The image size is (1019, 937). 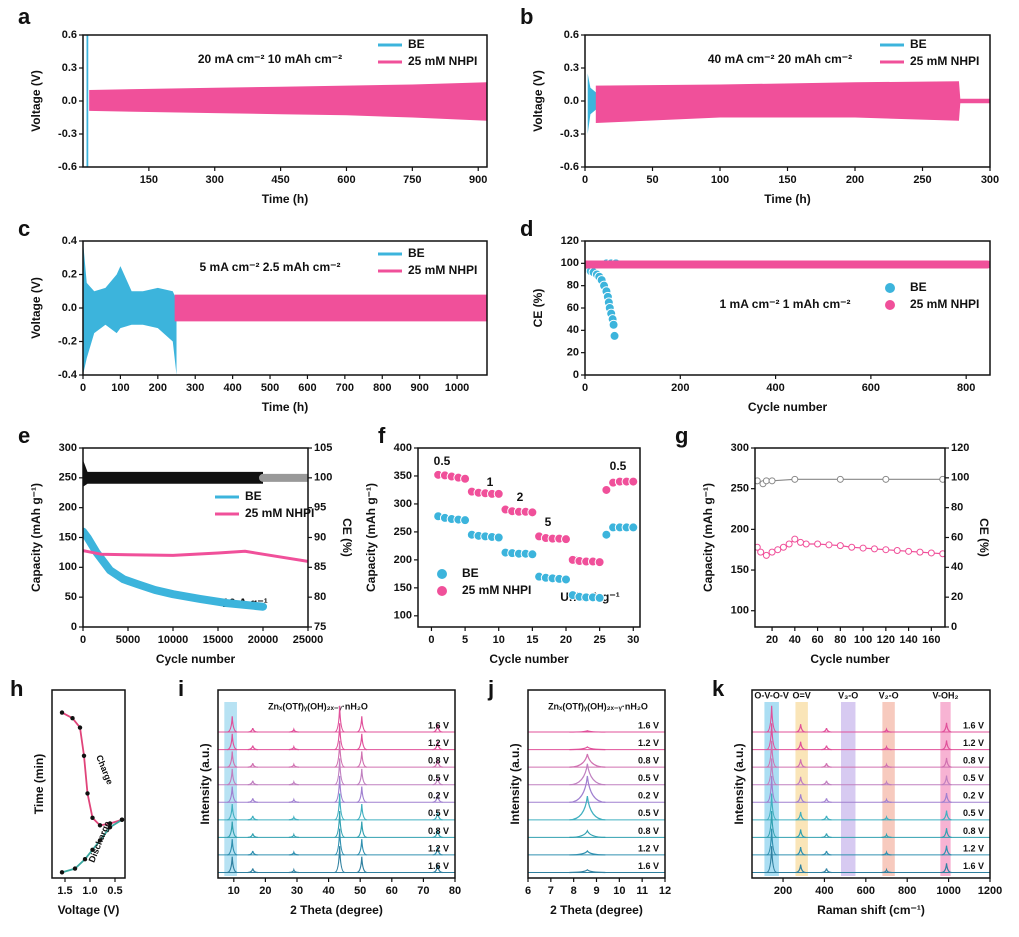 I want to click on x-axis-title: Raman shift (cm⁻¹), so click(x=871, y=910).